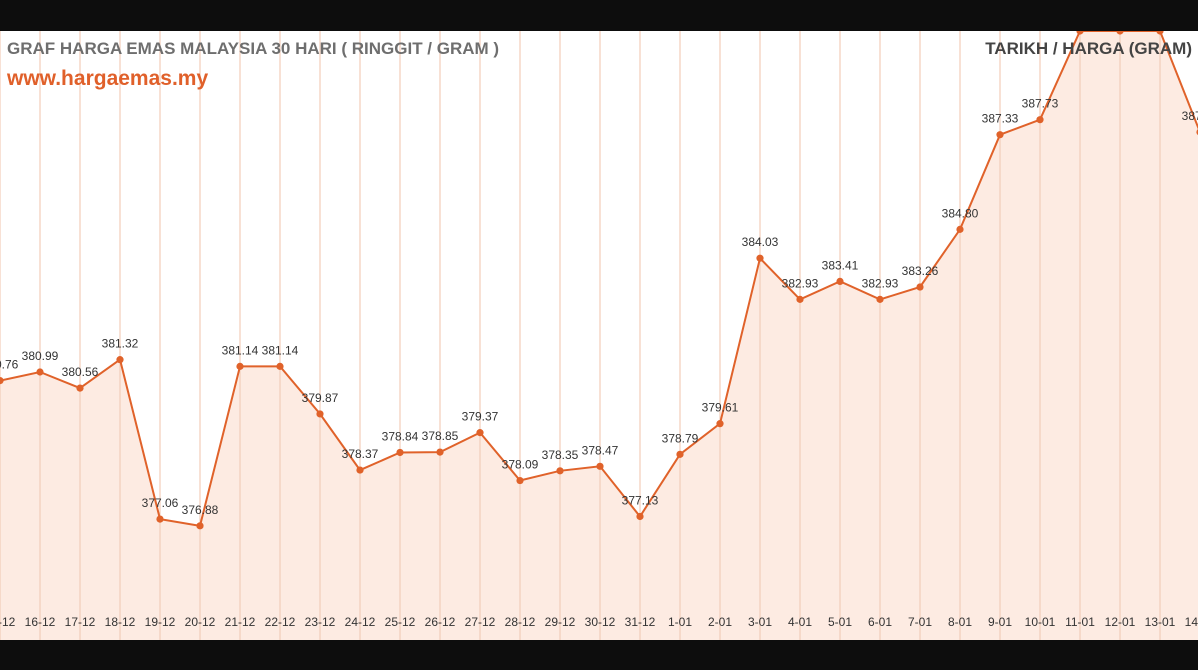 This screenshot has height=670, width=1198. Describe the element at coordinates (240, 622) in the screenshot. I see `x-tick-label: 21-12` at that location.